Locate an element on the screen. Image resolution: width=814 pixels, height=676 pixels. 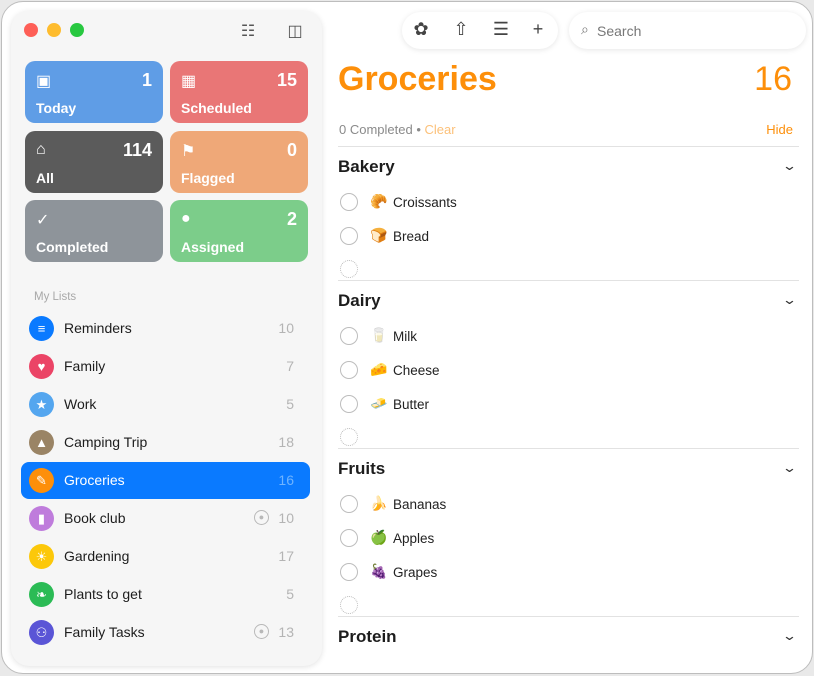
people-icon: ⚇ is located at coordinates (41, 632).